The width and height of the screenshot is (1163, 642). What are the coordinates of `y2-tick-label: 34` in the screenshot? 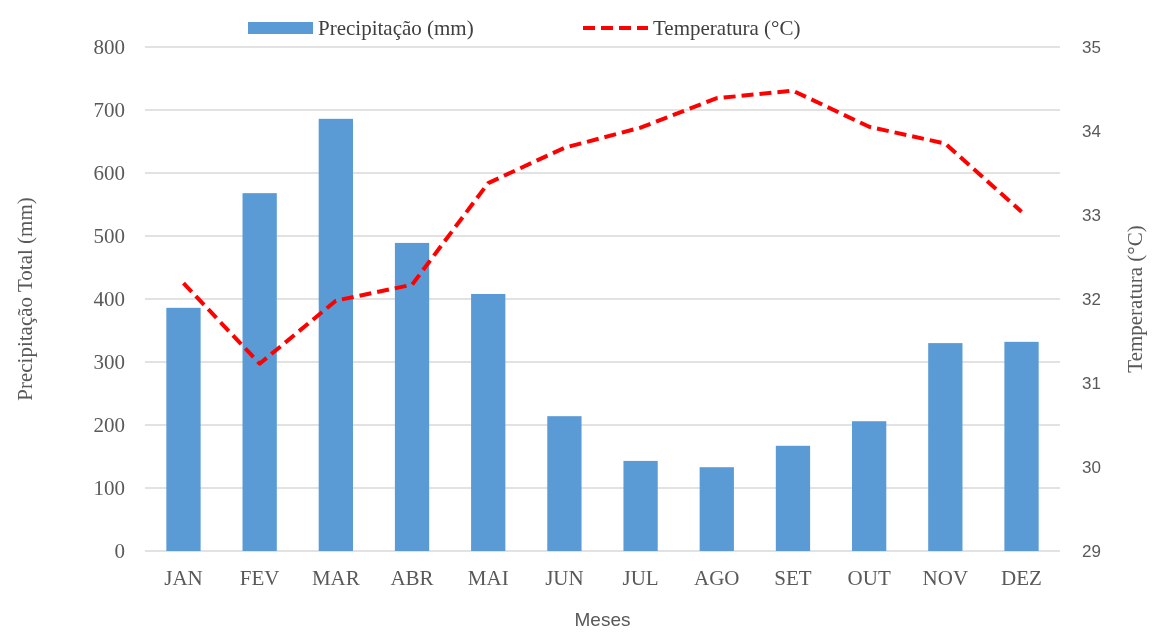 It's located at (1091, 131).